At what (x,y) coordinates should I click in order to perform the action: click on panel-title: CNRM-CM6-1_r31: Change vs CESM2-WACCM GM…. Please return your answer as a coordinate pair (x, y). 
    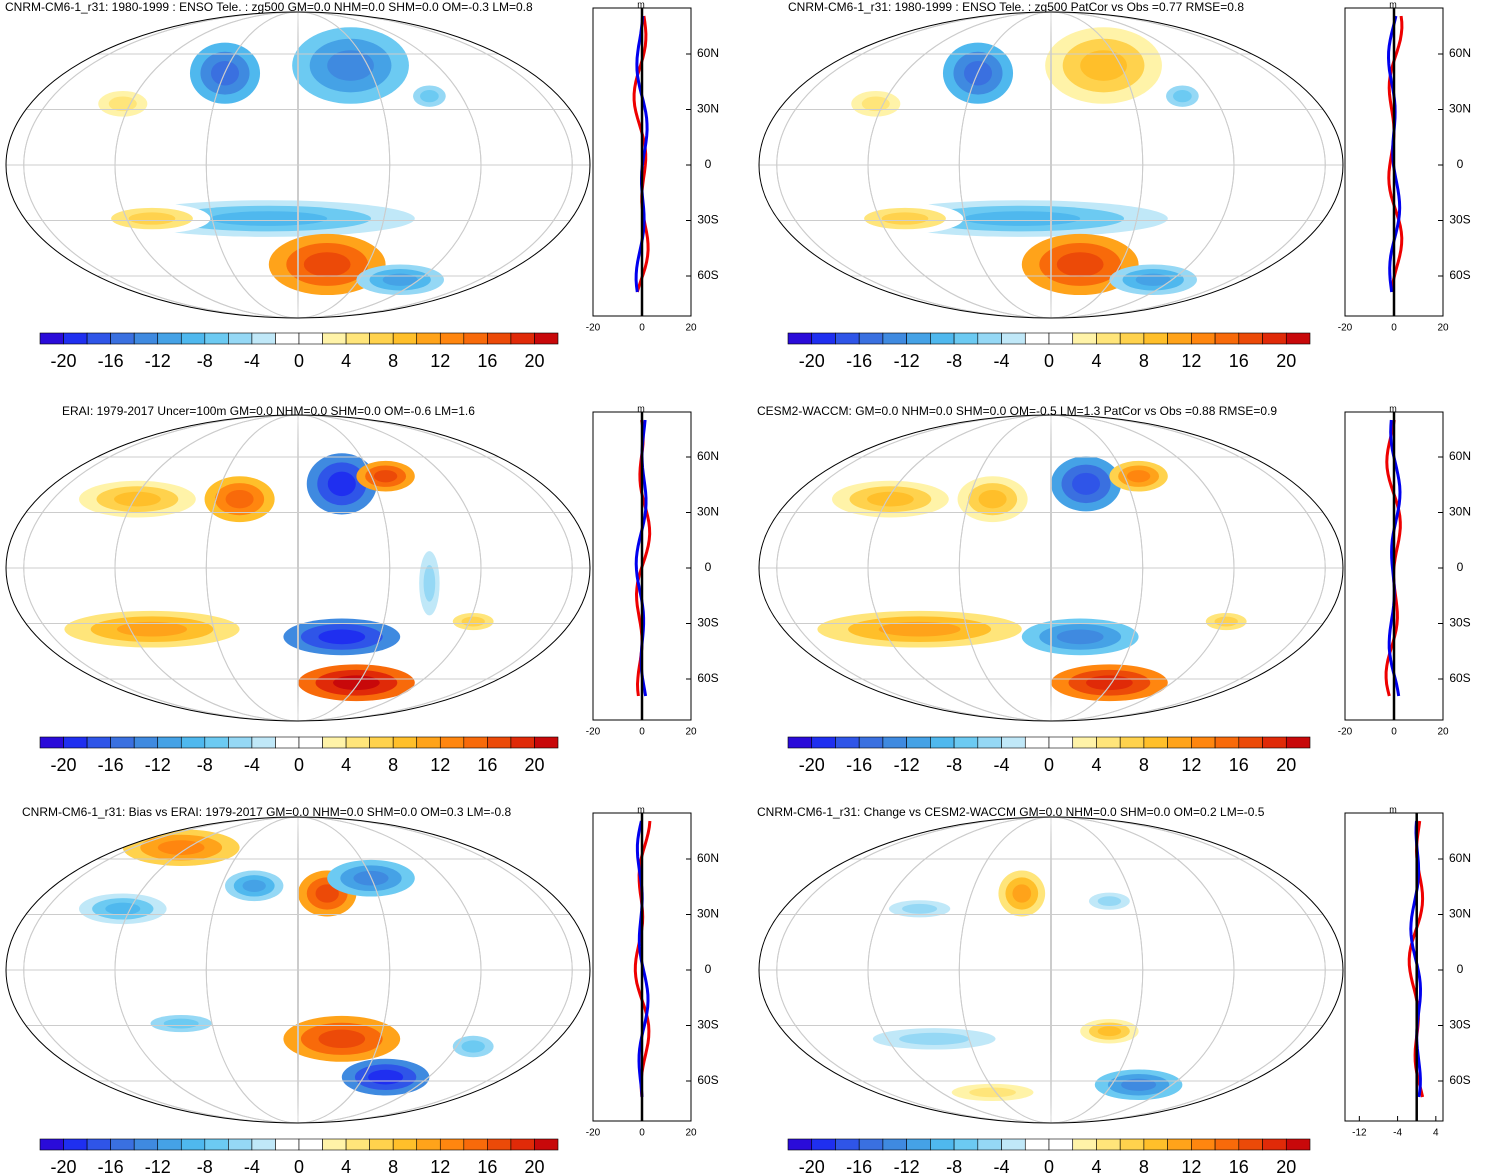
    Looking at the image, I should click on (1011, 812).